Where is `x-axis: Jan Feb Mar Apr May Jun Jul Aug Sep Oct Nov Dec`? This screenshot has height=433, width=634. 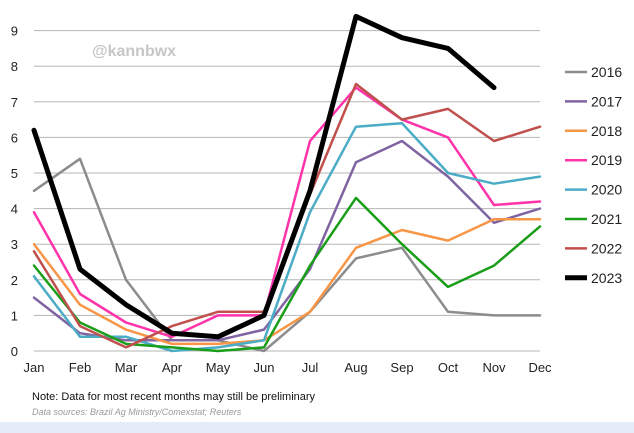 x-axis: Jan Feb Mar Apr May Jun Jul Aug Sep Oct Nov Dec is located at coordinates (288, 367).